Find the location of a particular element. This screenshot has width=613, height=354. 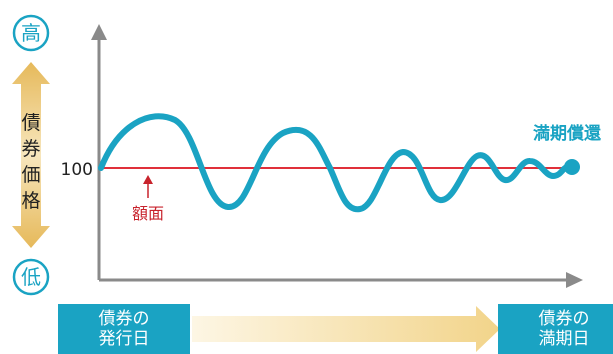

maturity-date-line-1: 債券の is located at coordinates (564, 319).